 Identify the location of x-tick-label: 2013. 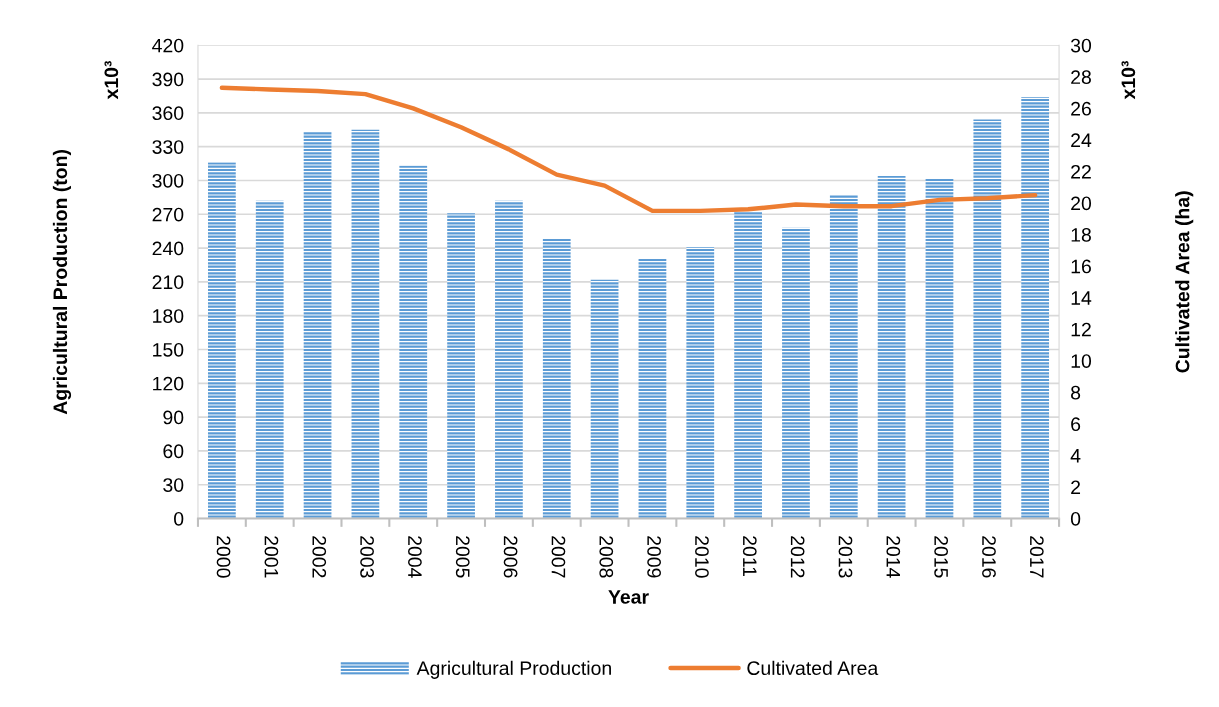
(845, 557).